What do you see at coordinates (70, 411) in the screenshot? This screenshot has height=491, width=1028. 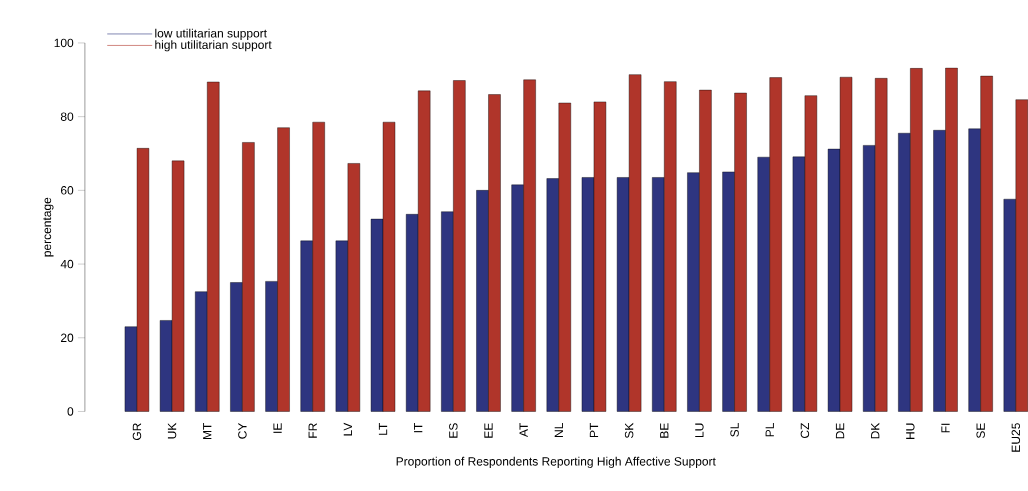 I see `y-tick-label: 0` at bounding box center [70, 411].